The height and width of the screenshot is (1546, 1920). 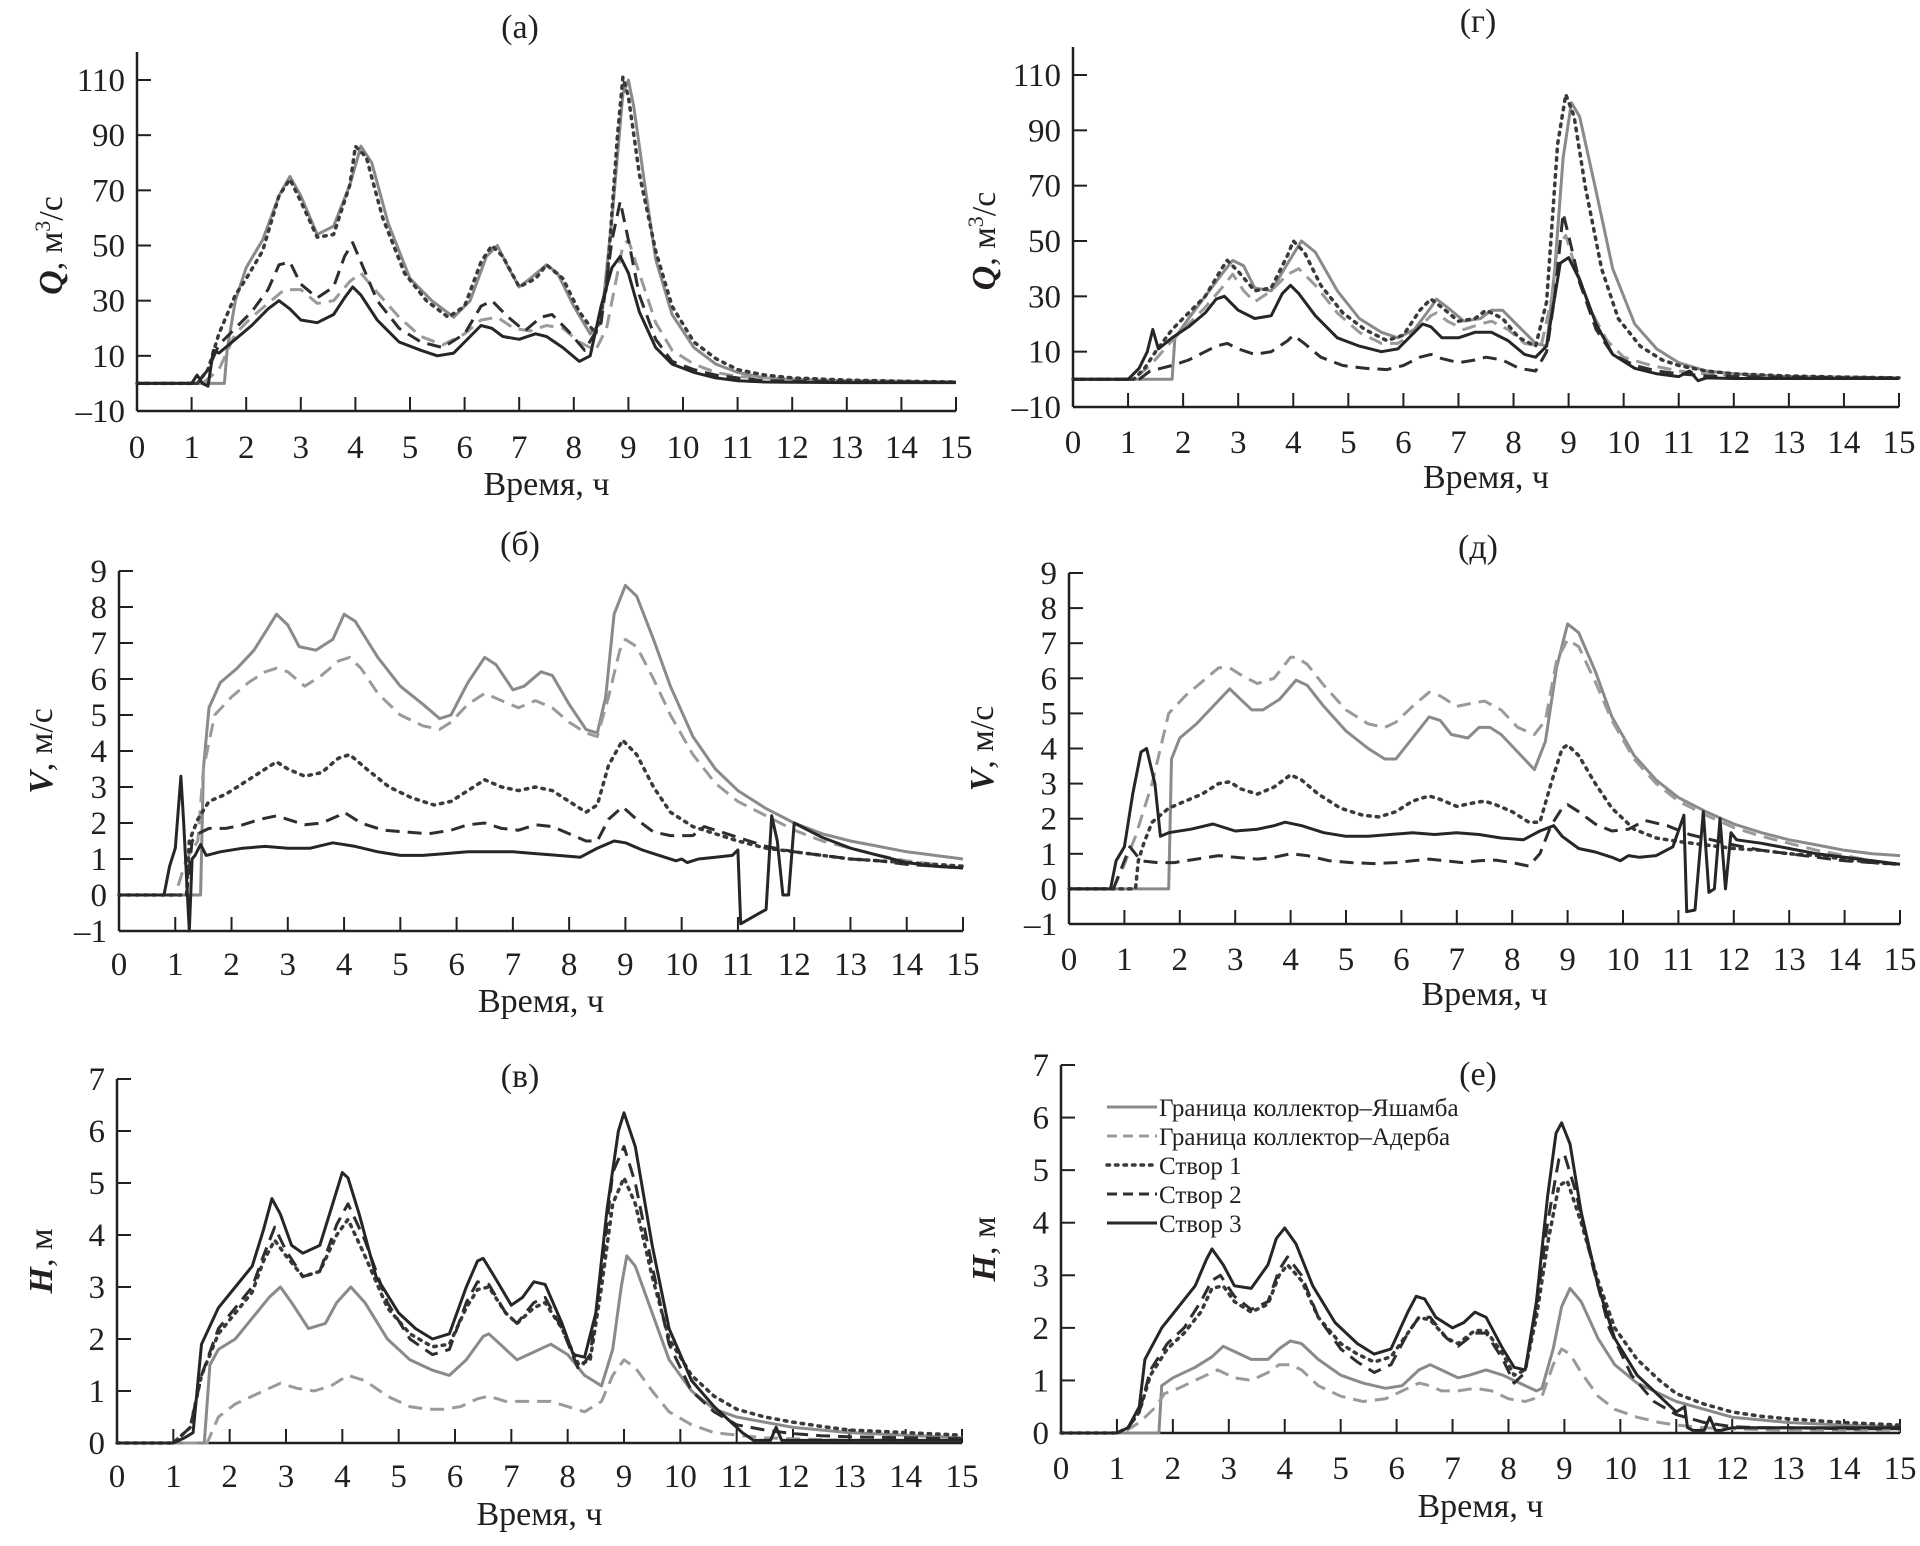 What do you see at coordinates (901, 448) in the screenshot?
I see `x-tick-label: 14` at bounding box center [901, 448].